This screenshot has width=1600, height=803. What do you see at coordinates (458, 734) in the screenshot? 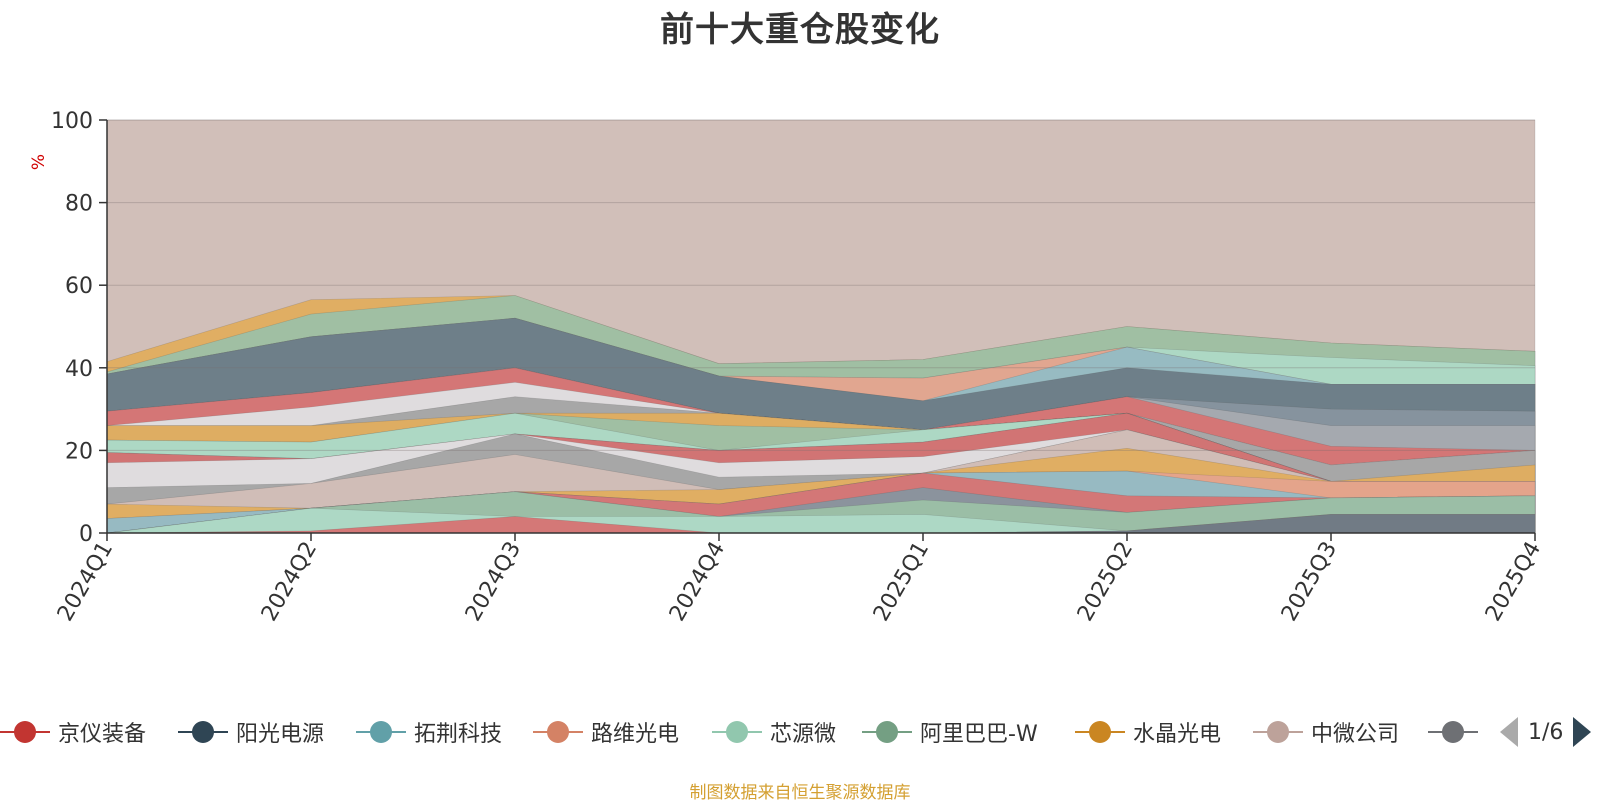
I see `legend-label: 拓荆科技` at bounding box center [458, 734].